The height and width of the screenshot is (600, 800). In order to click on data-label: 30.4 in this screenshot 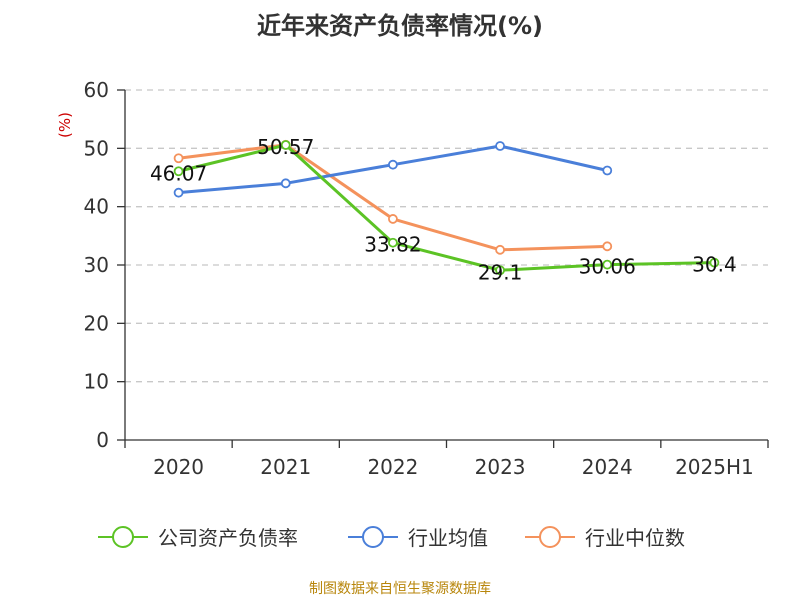, I will do `click(714, 265)`.